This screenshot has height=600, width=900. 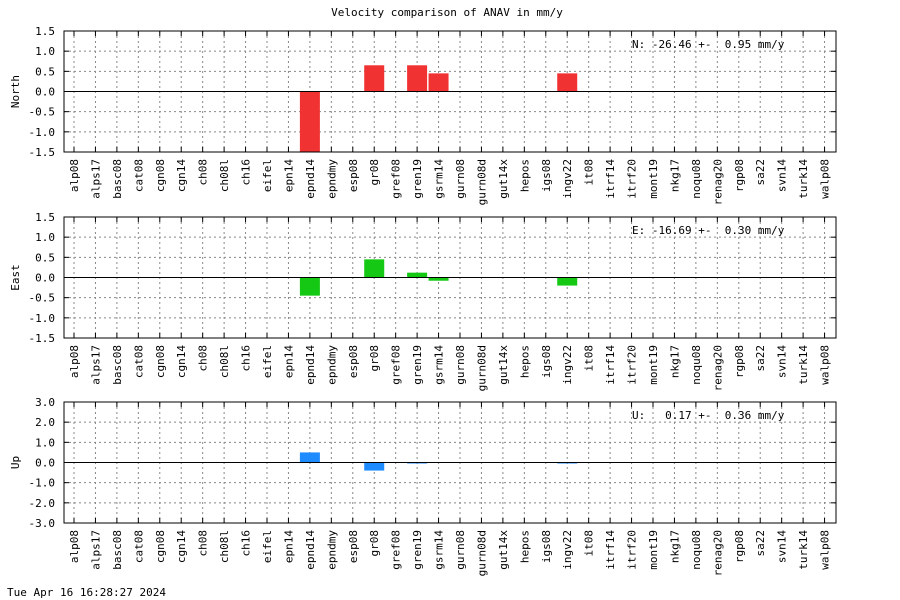 I want to click on x-tick-label: ch16, so click(x=246, y=358).